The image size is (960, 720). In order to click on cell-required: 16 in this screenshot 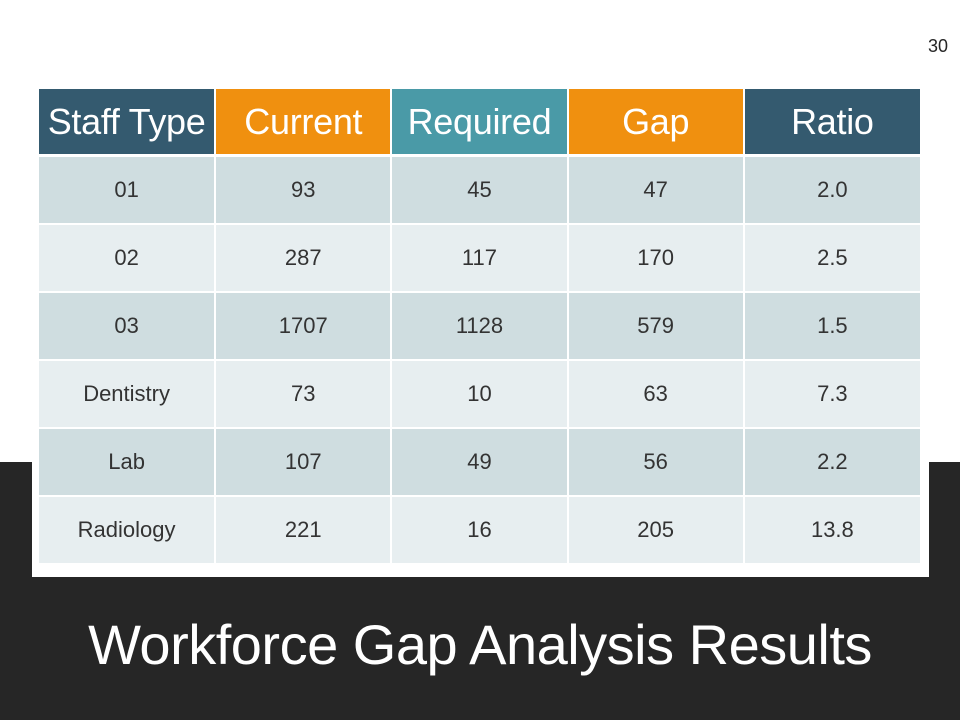, I will do `click(480, 529)`.